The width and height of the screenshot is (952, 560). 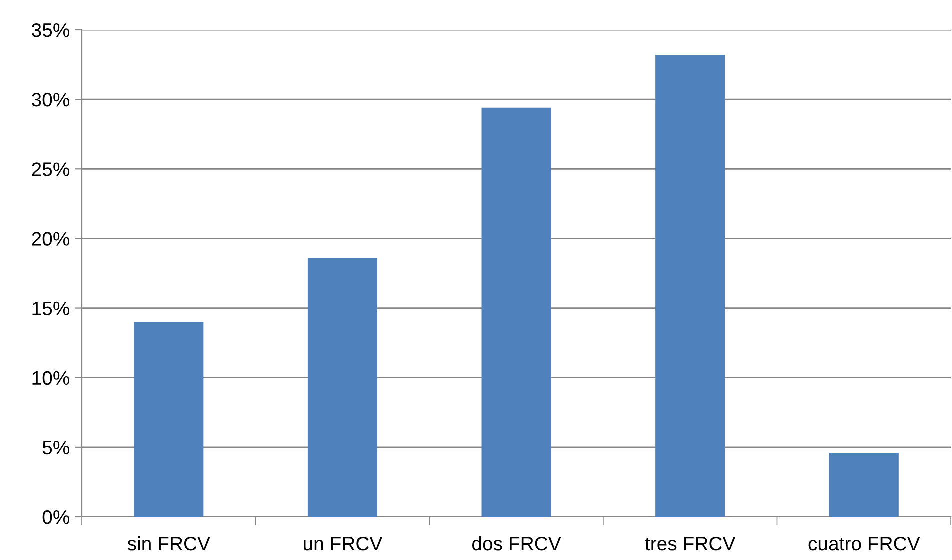 What do you see at coordinates (343, 543) in the screenshot?
I see `x-tick-label: un FRCV` at bounding box center [343, 543].